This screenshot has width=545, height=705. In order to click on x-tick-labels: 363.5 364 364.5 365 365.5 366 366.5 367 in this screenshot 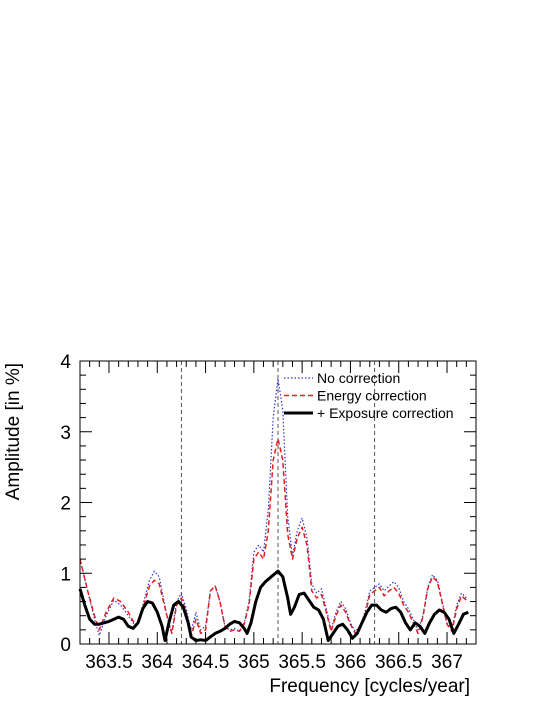, I will do `click(274, 662)`.